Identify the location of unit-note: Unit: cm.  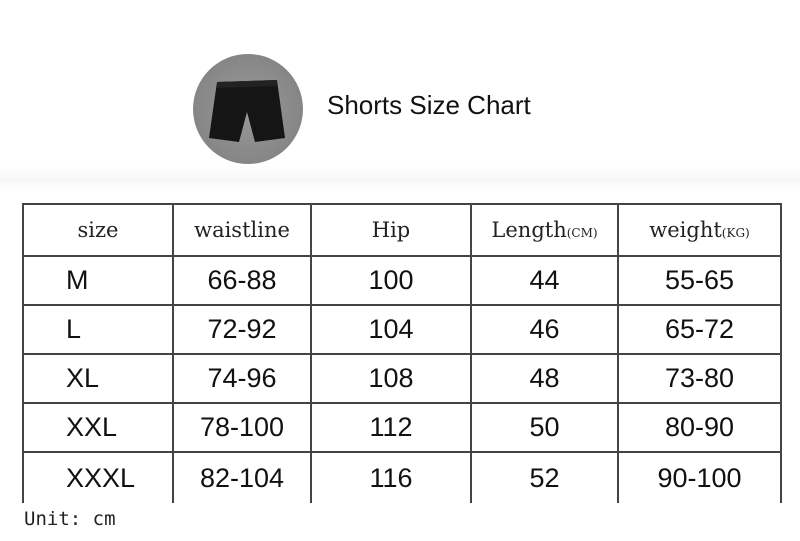
(70, 519).